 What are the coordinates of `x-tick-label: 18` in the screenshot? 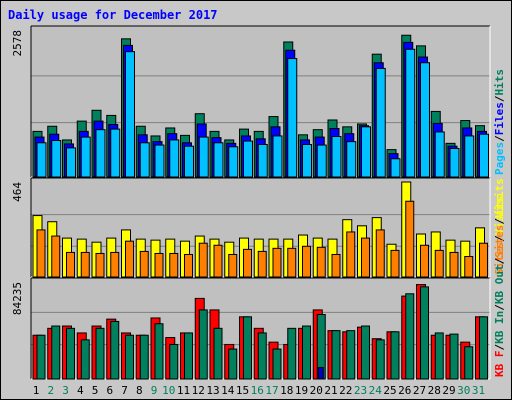 It's located at (286, 390).